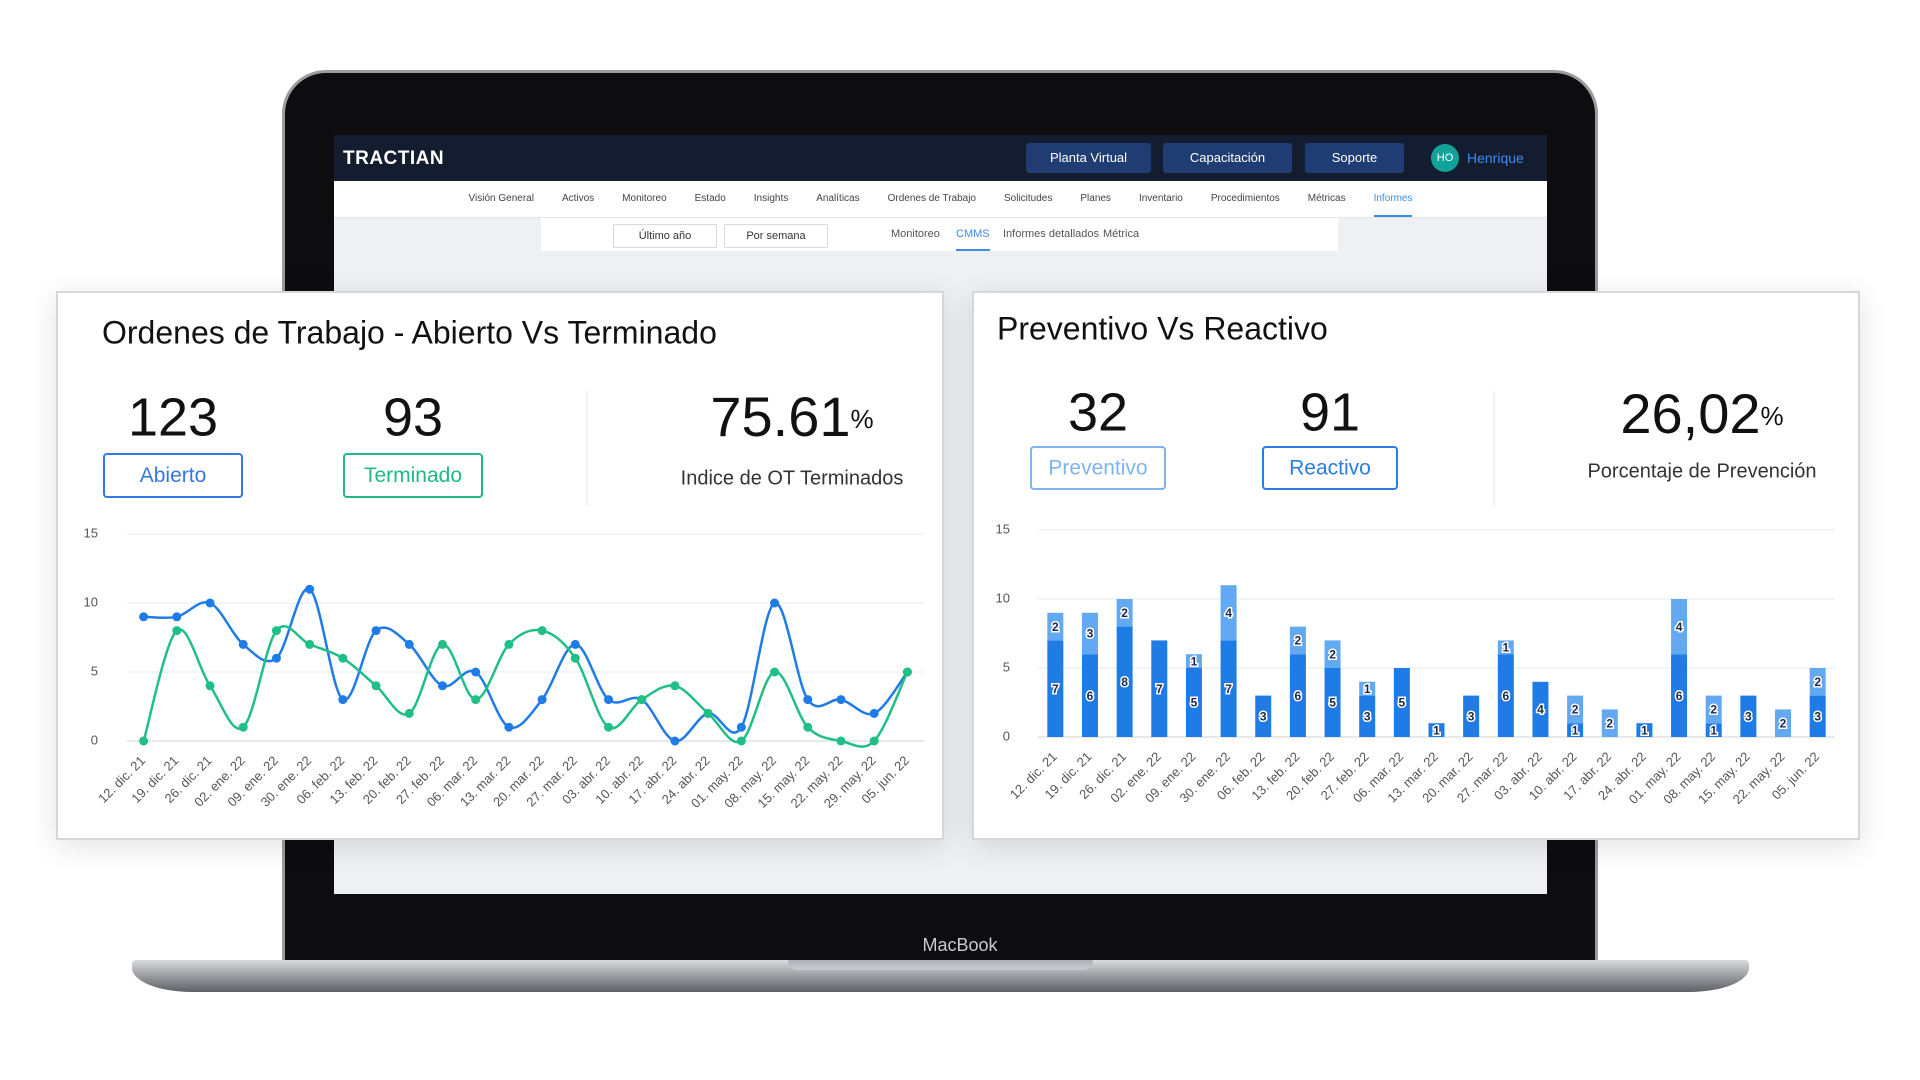 The height and width of the screenshot is (1080, 1920). What do you see at coordinates (578, 198) in the screenshot?
I see `menu-item: Activos` at bounding box center [578, 198].